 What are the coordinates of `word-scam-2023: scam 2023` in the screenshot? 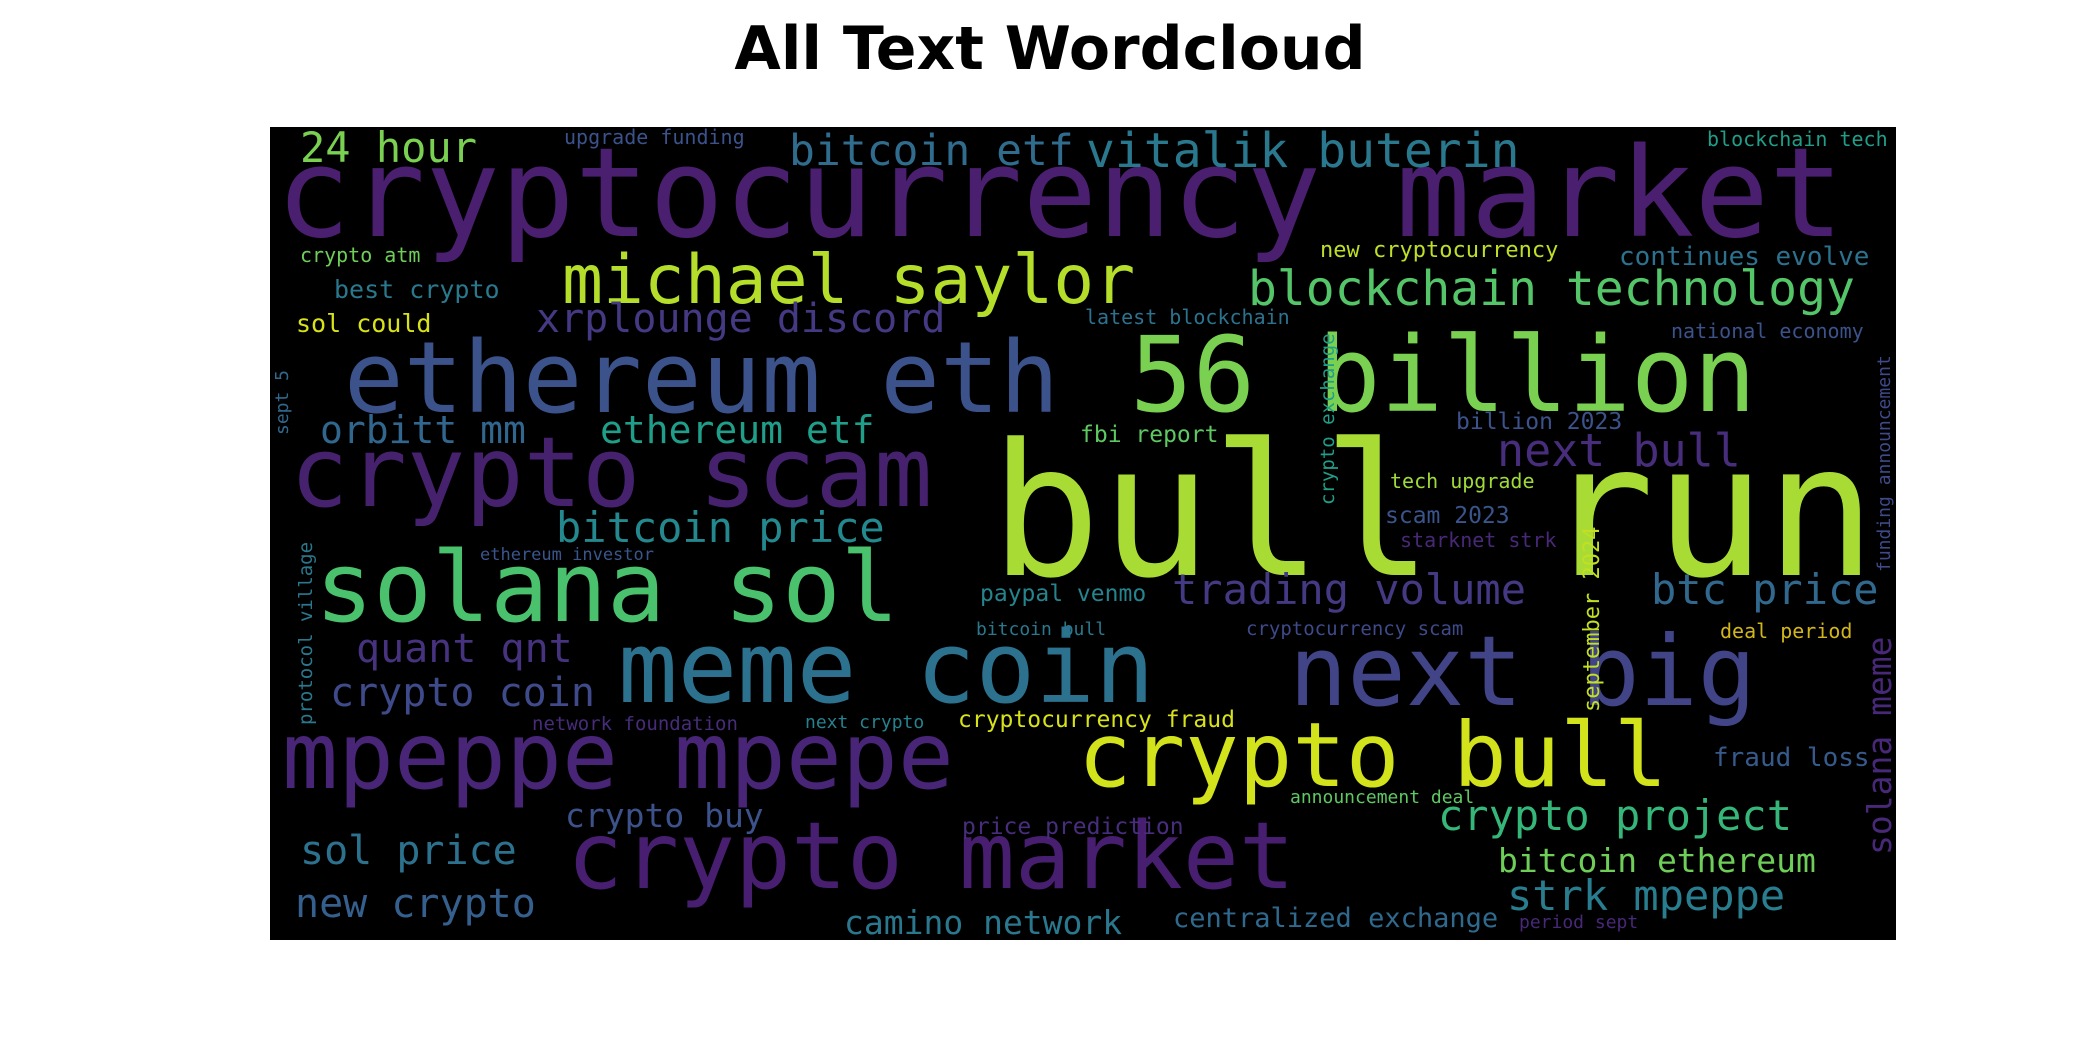 It's located at (1447, 516).